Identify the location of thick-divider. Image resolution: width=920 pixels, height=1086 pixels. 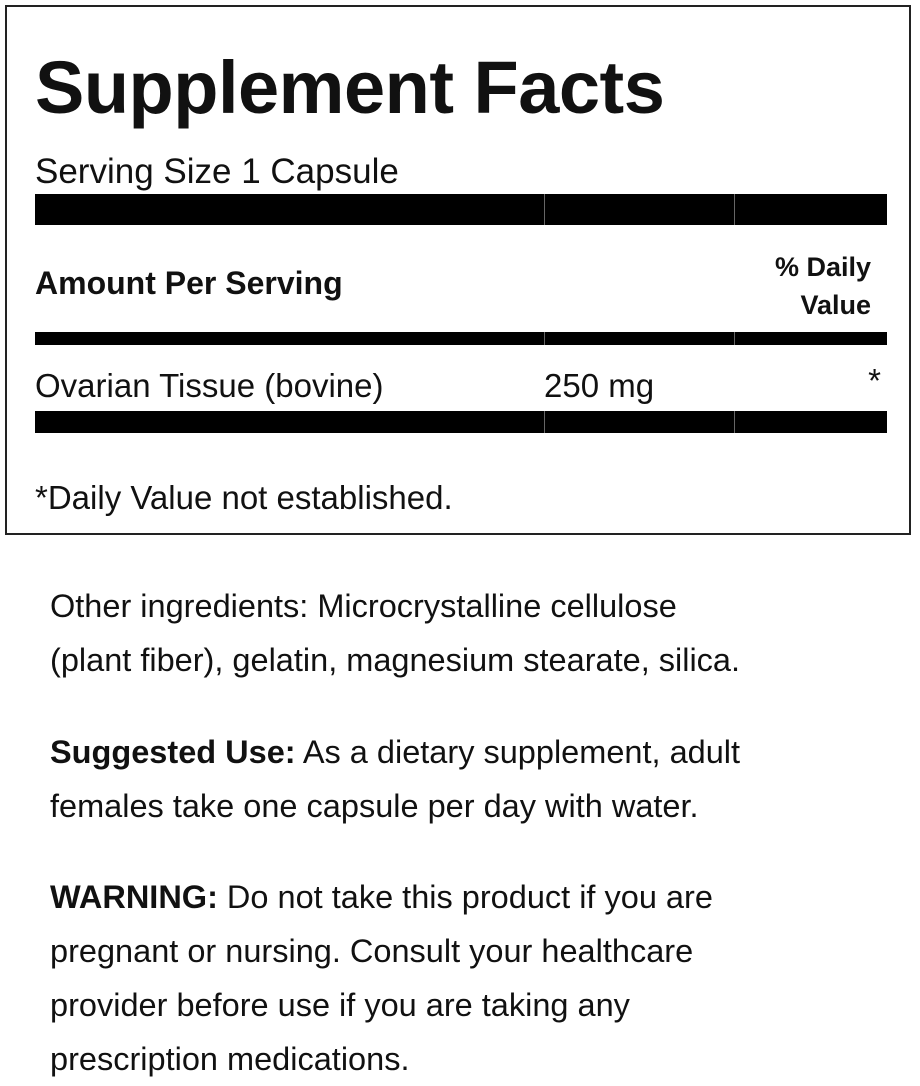
(461, 209).